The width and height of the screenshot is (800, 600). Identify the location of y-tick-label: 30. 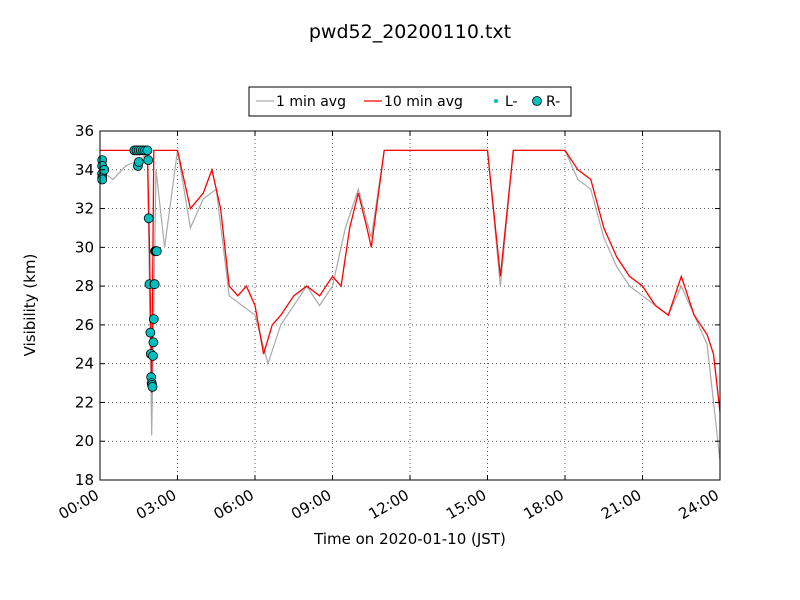
(84, 247).